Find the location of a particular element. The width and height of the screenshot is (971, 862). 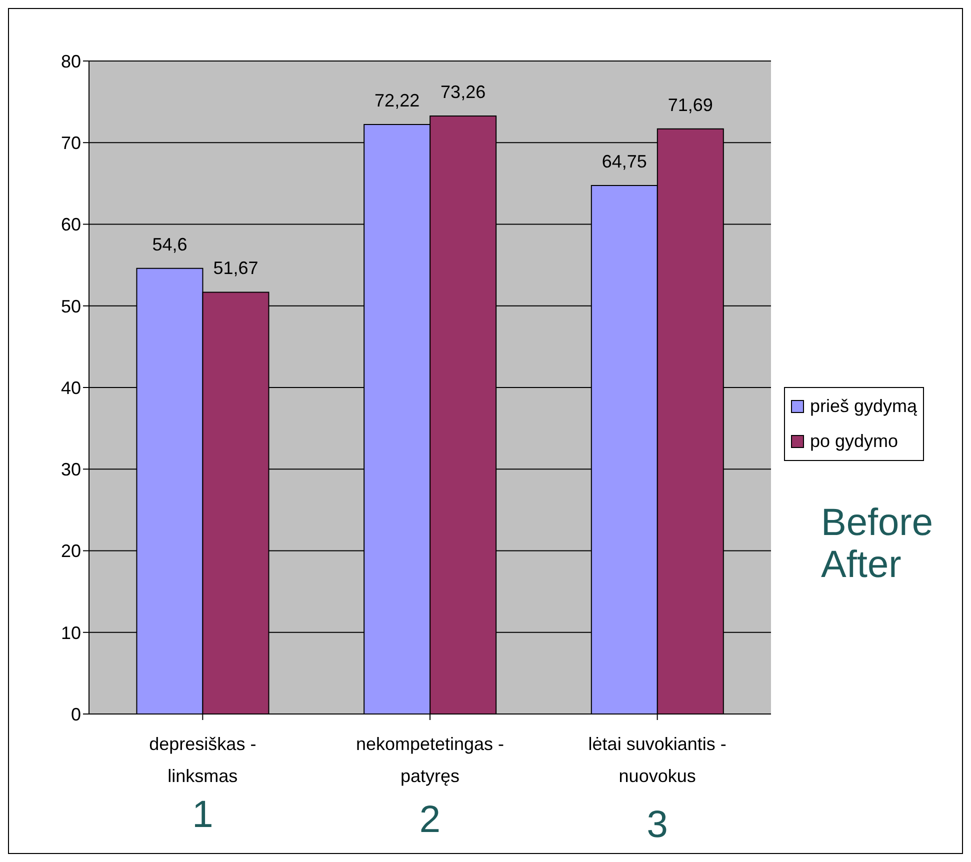

text: 3 is located at coordinates (657, 825).